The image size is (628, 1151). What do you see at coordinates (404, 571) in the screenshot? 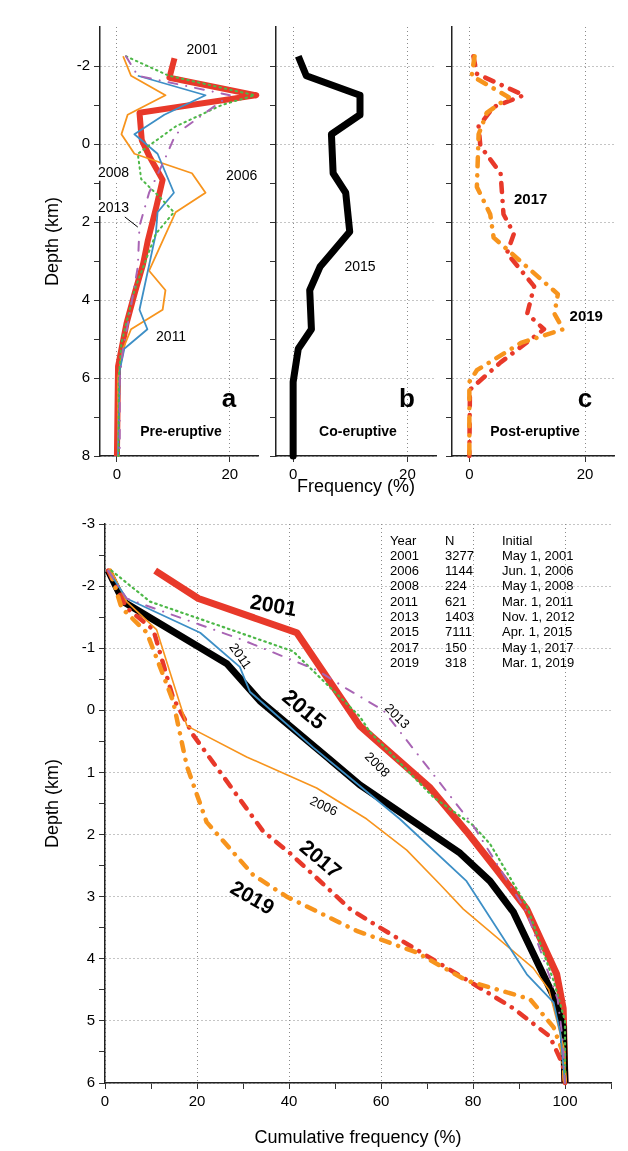
I see `annotation: 2006` at bounding box center [404, 571].